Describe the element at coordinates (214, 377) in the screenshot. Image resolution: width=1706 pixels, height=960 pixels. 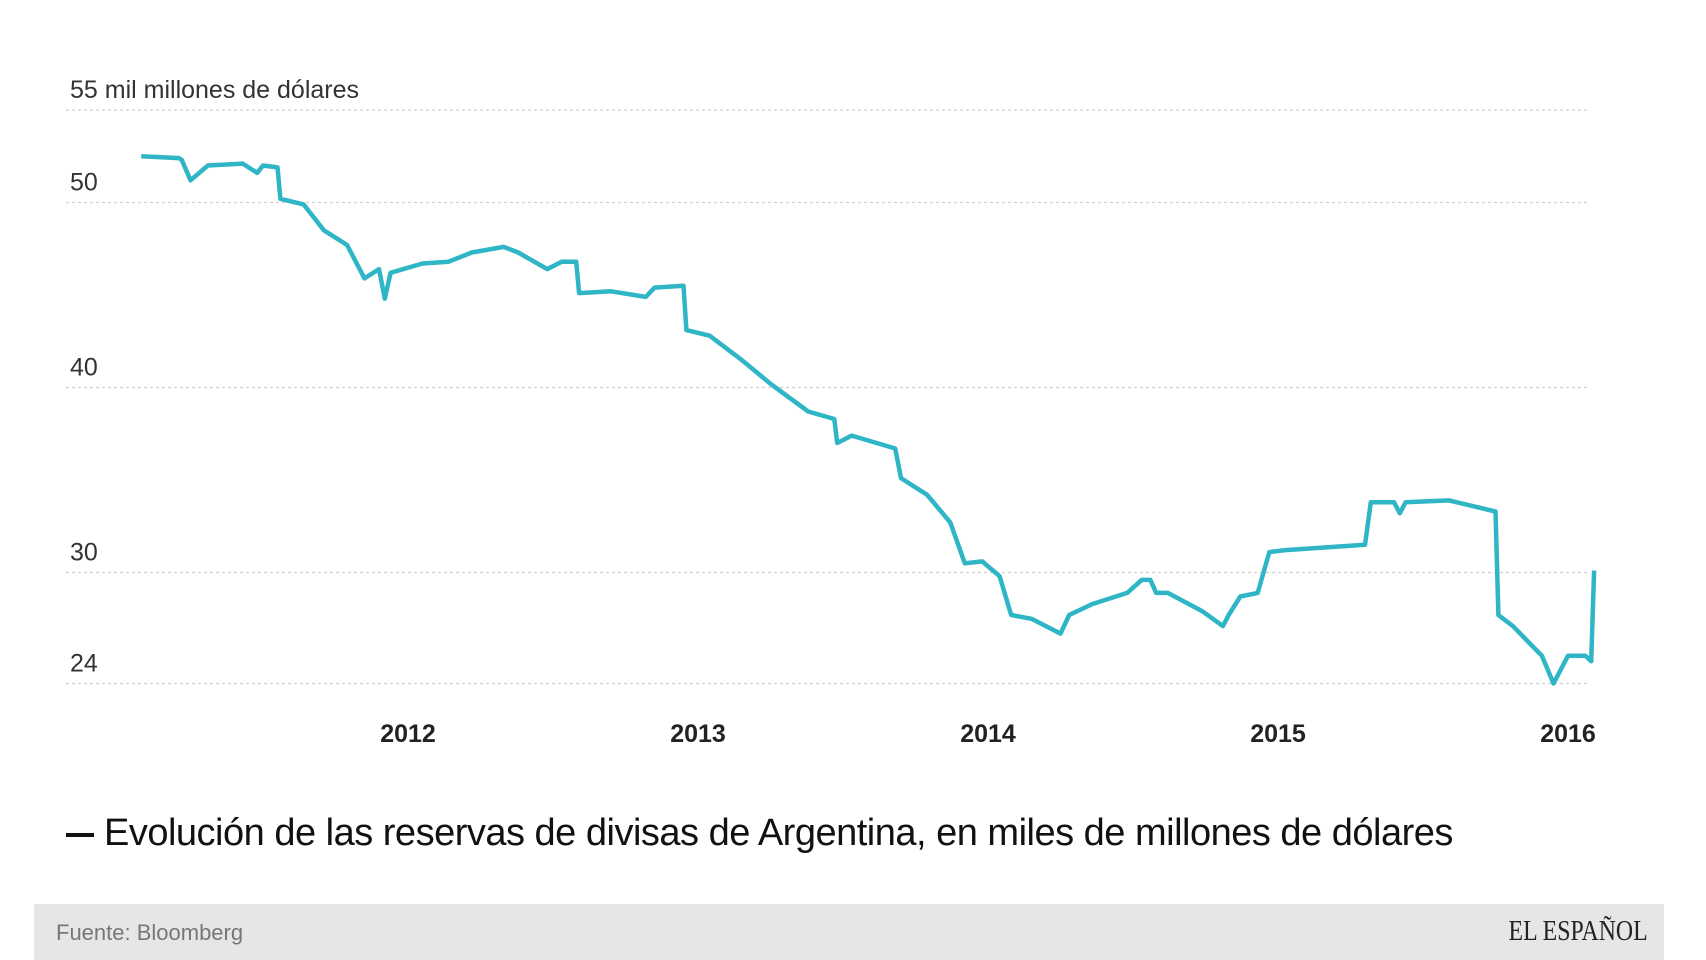
I see `y-axis-ticks: 55 mil millones de dólares 50 40 30 24` at that location.